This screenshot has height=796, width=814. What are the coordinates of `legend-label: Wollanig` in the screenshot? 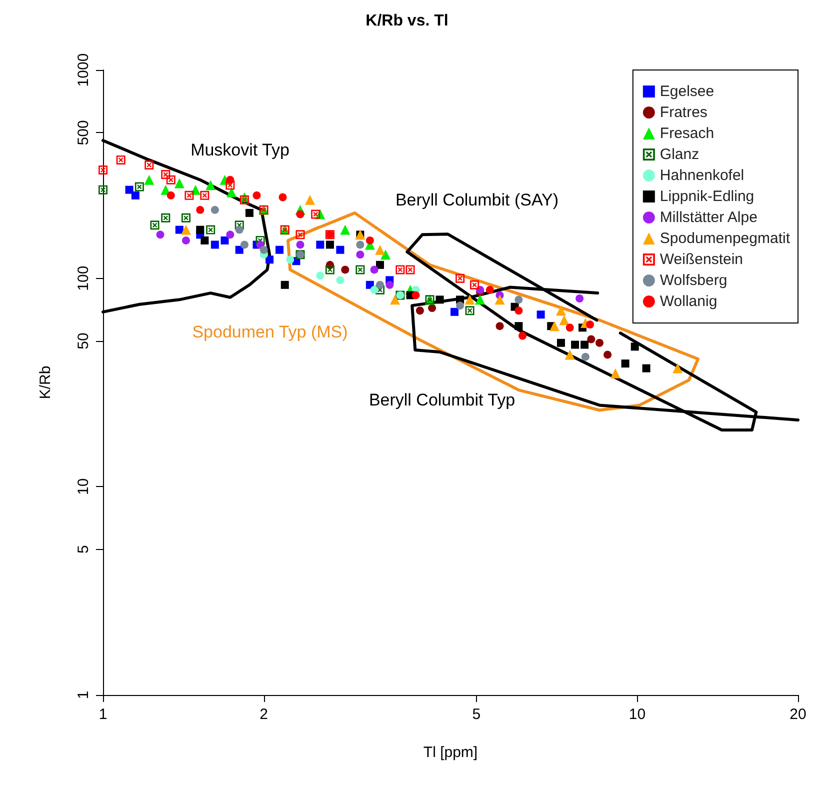 It's located at (689, 301).